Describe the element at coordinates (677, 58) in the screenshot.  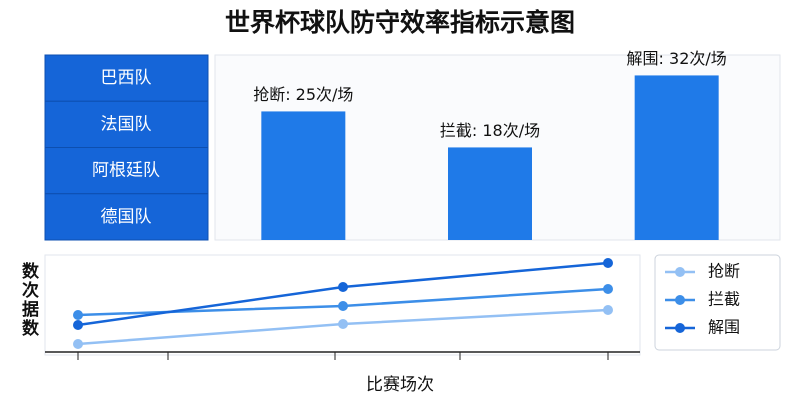
I see `value-label: 解围: 32次/场` at that location.